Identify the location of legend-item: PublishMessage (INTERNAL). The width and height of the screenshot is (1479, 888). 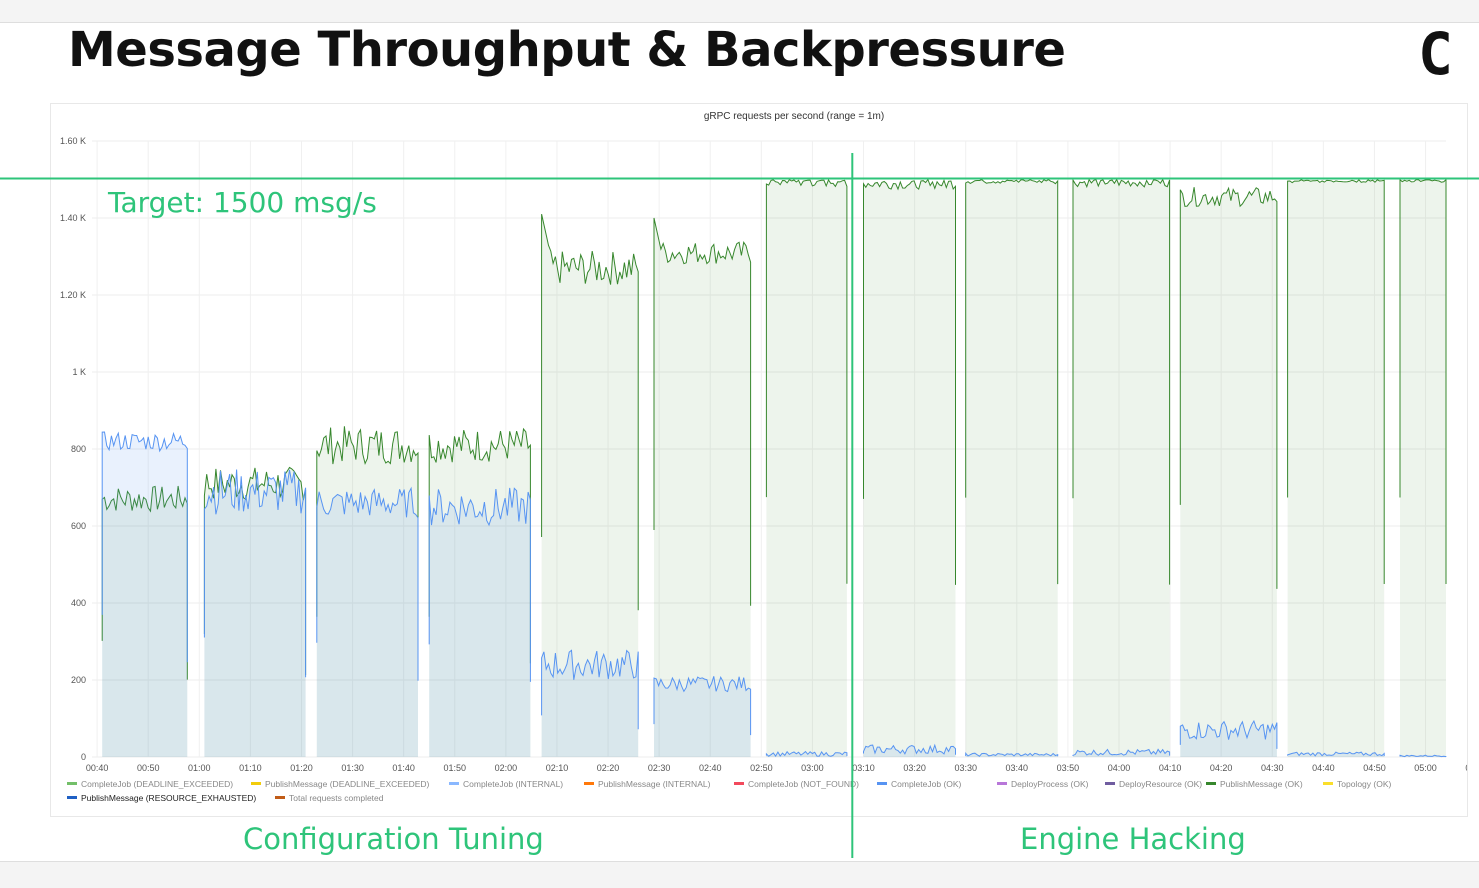
(654, 784).